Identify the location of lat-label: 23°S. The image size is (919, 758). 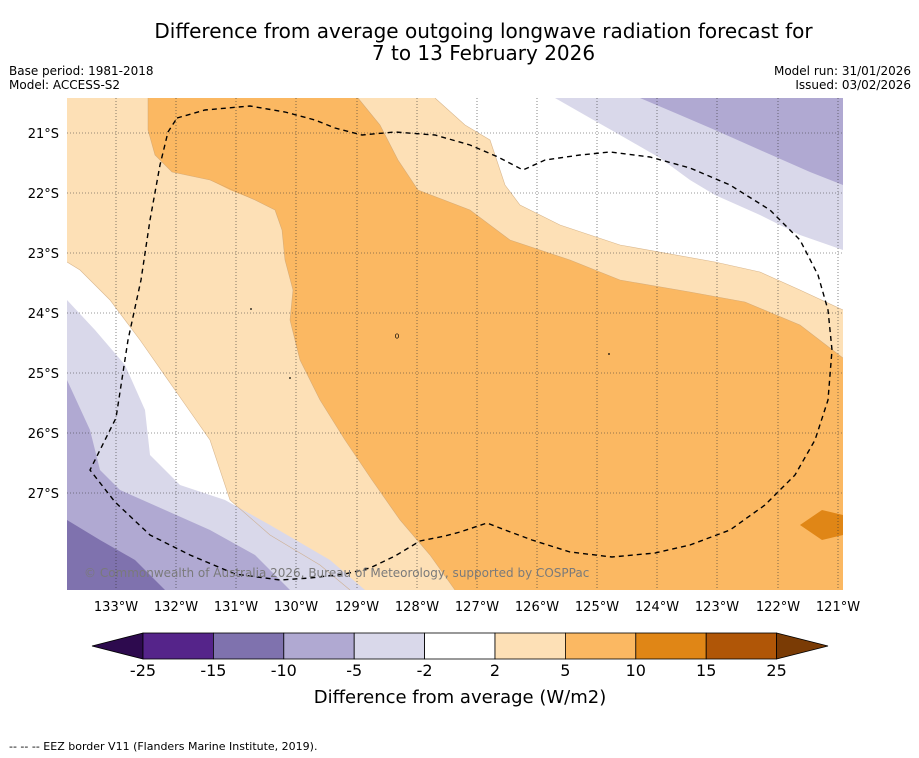
(43, 254).